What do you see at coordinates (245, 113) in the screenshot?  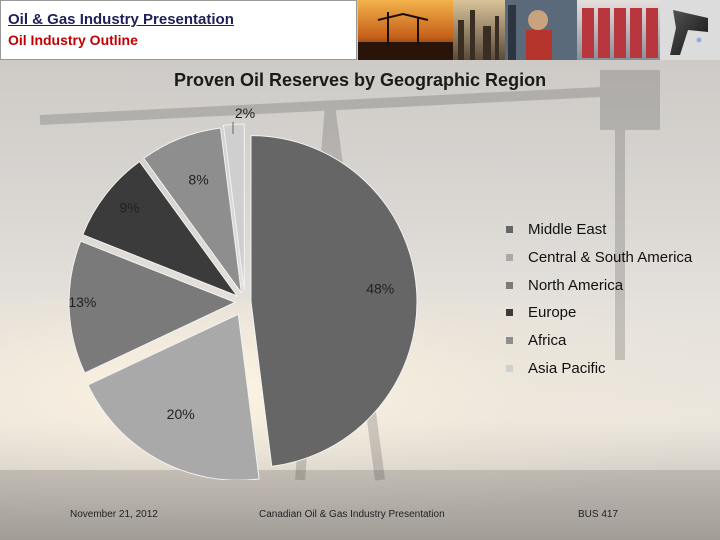 I see `pie-label-asia-pacific: 2%` at bounding box center [245, 113].